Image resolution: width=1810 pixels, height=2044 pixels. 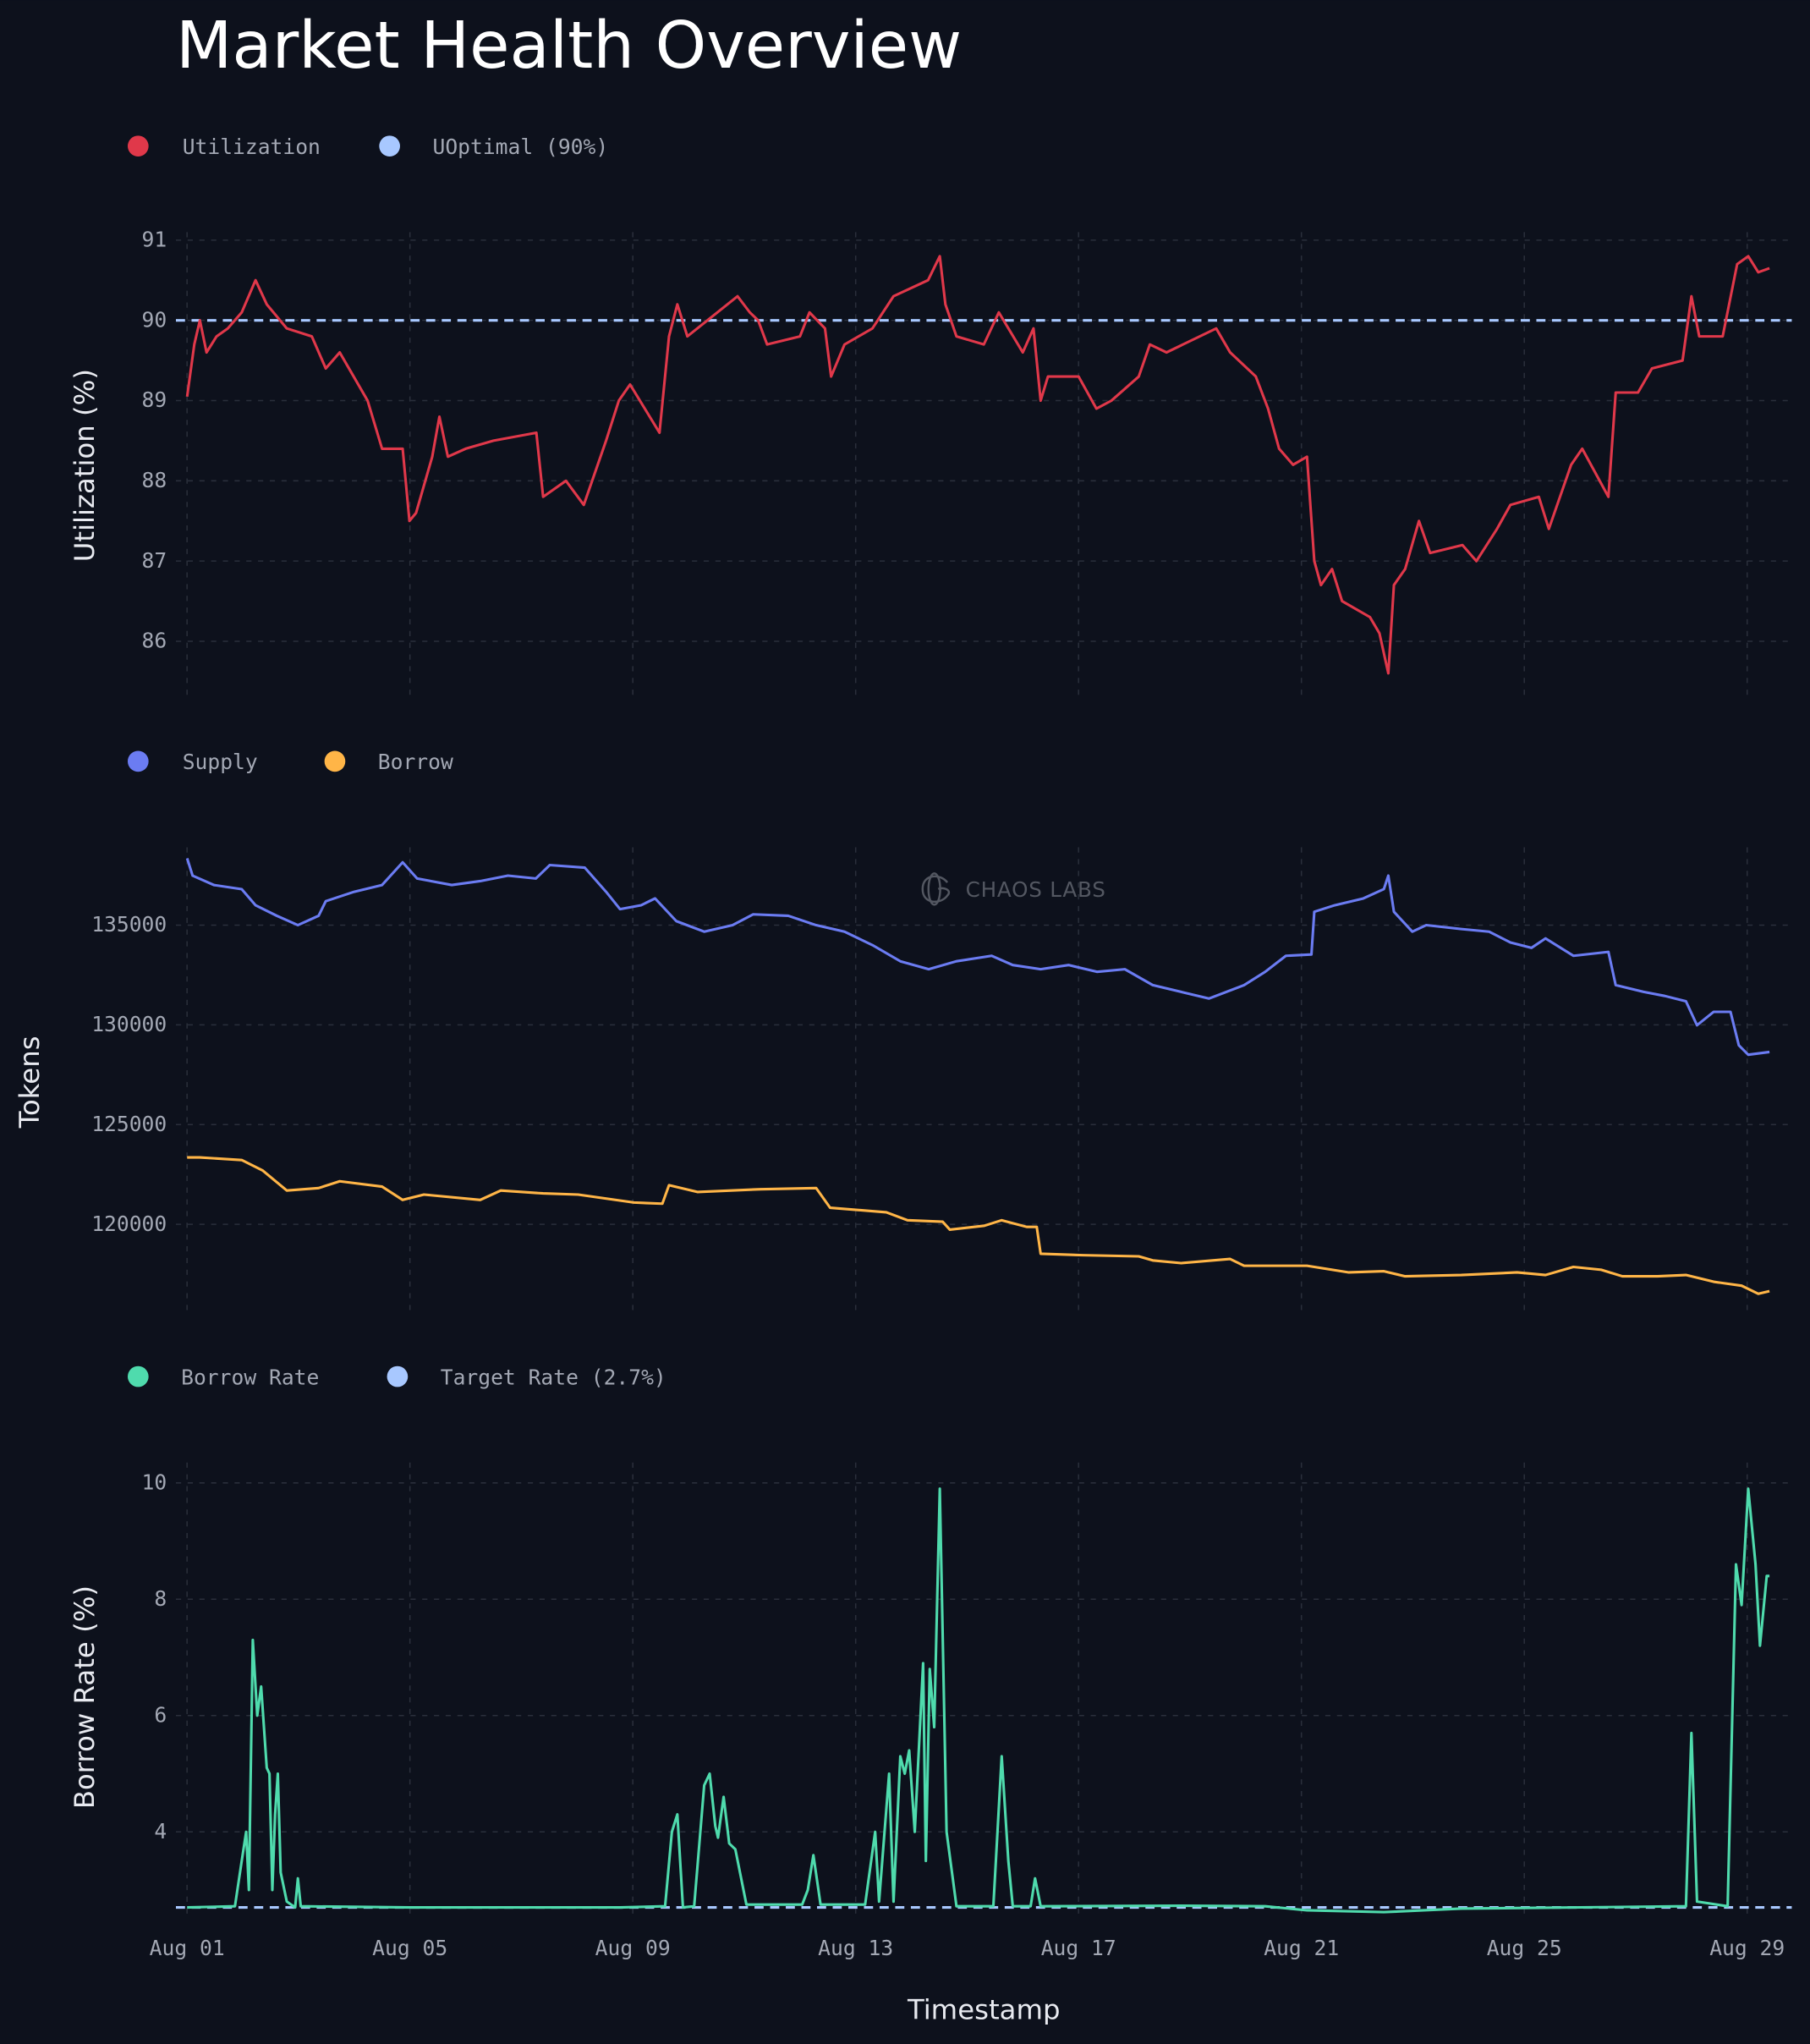 I want to click on y-tick-label: 10, so click(x=155, y=1482).